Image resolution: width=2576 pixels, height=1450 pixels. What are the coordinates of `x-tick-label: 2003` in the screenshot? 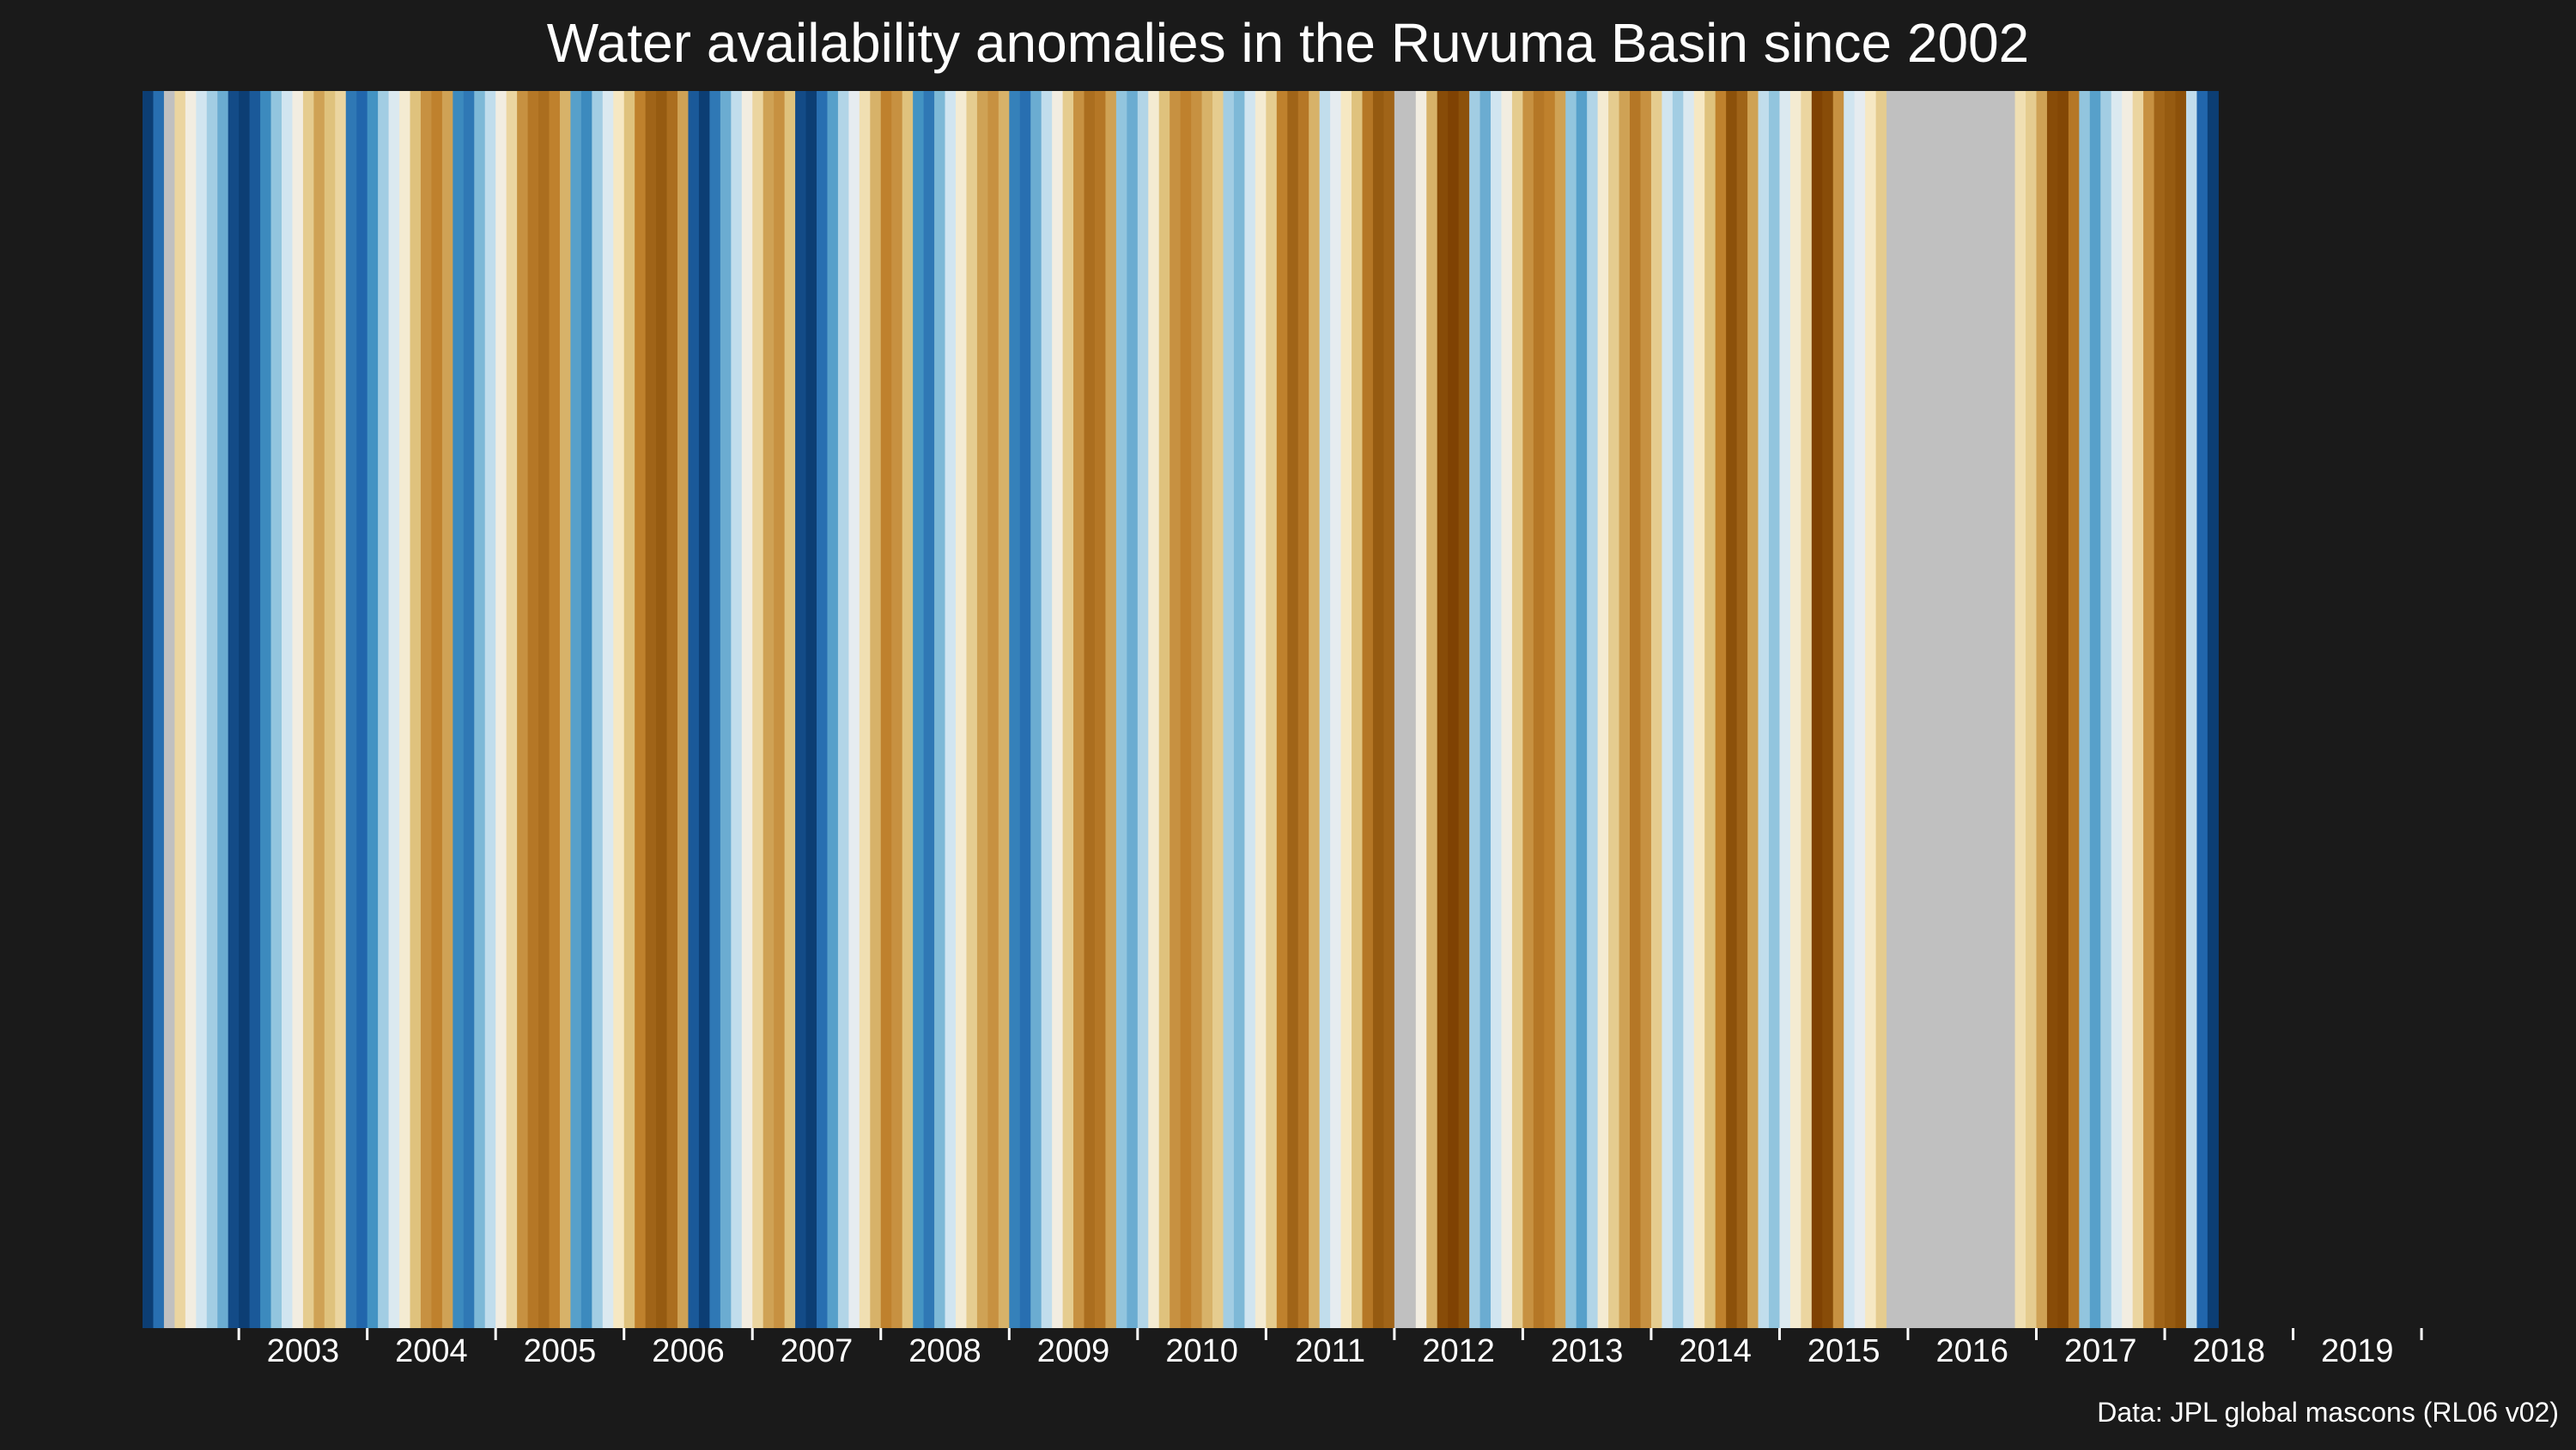 It's located at (303, 1351).